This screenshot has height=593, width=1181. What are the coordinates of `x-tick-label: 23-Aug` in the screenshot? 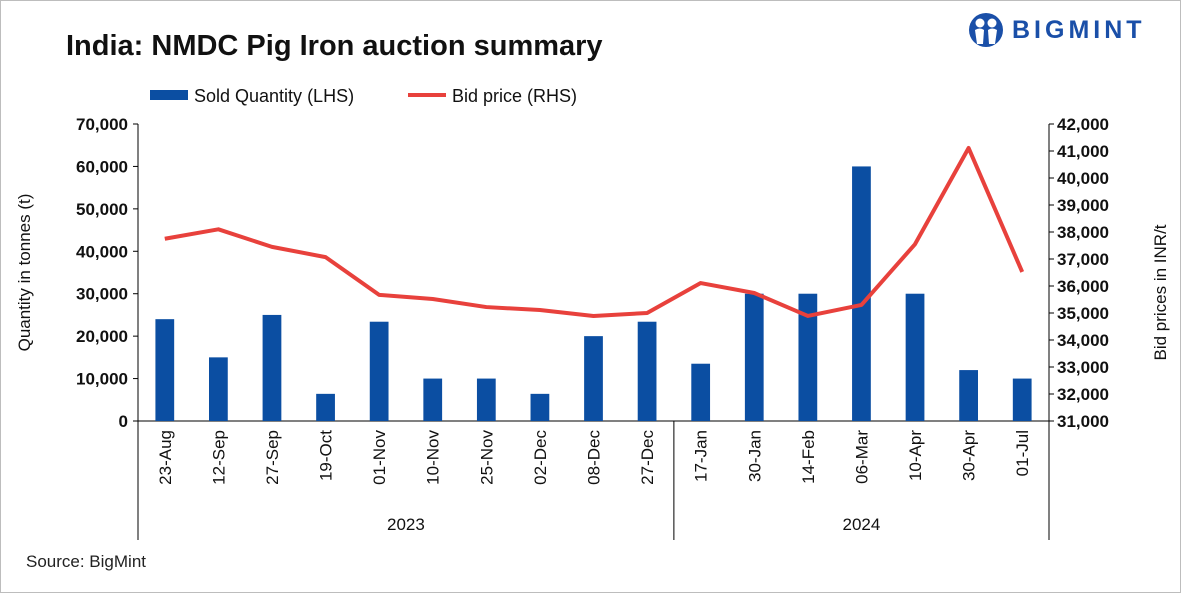 It's located at (165, 457).